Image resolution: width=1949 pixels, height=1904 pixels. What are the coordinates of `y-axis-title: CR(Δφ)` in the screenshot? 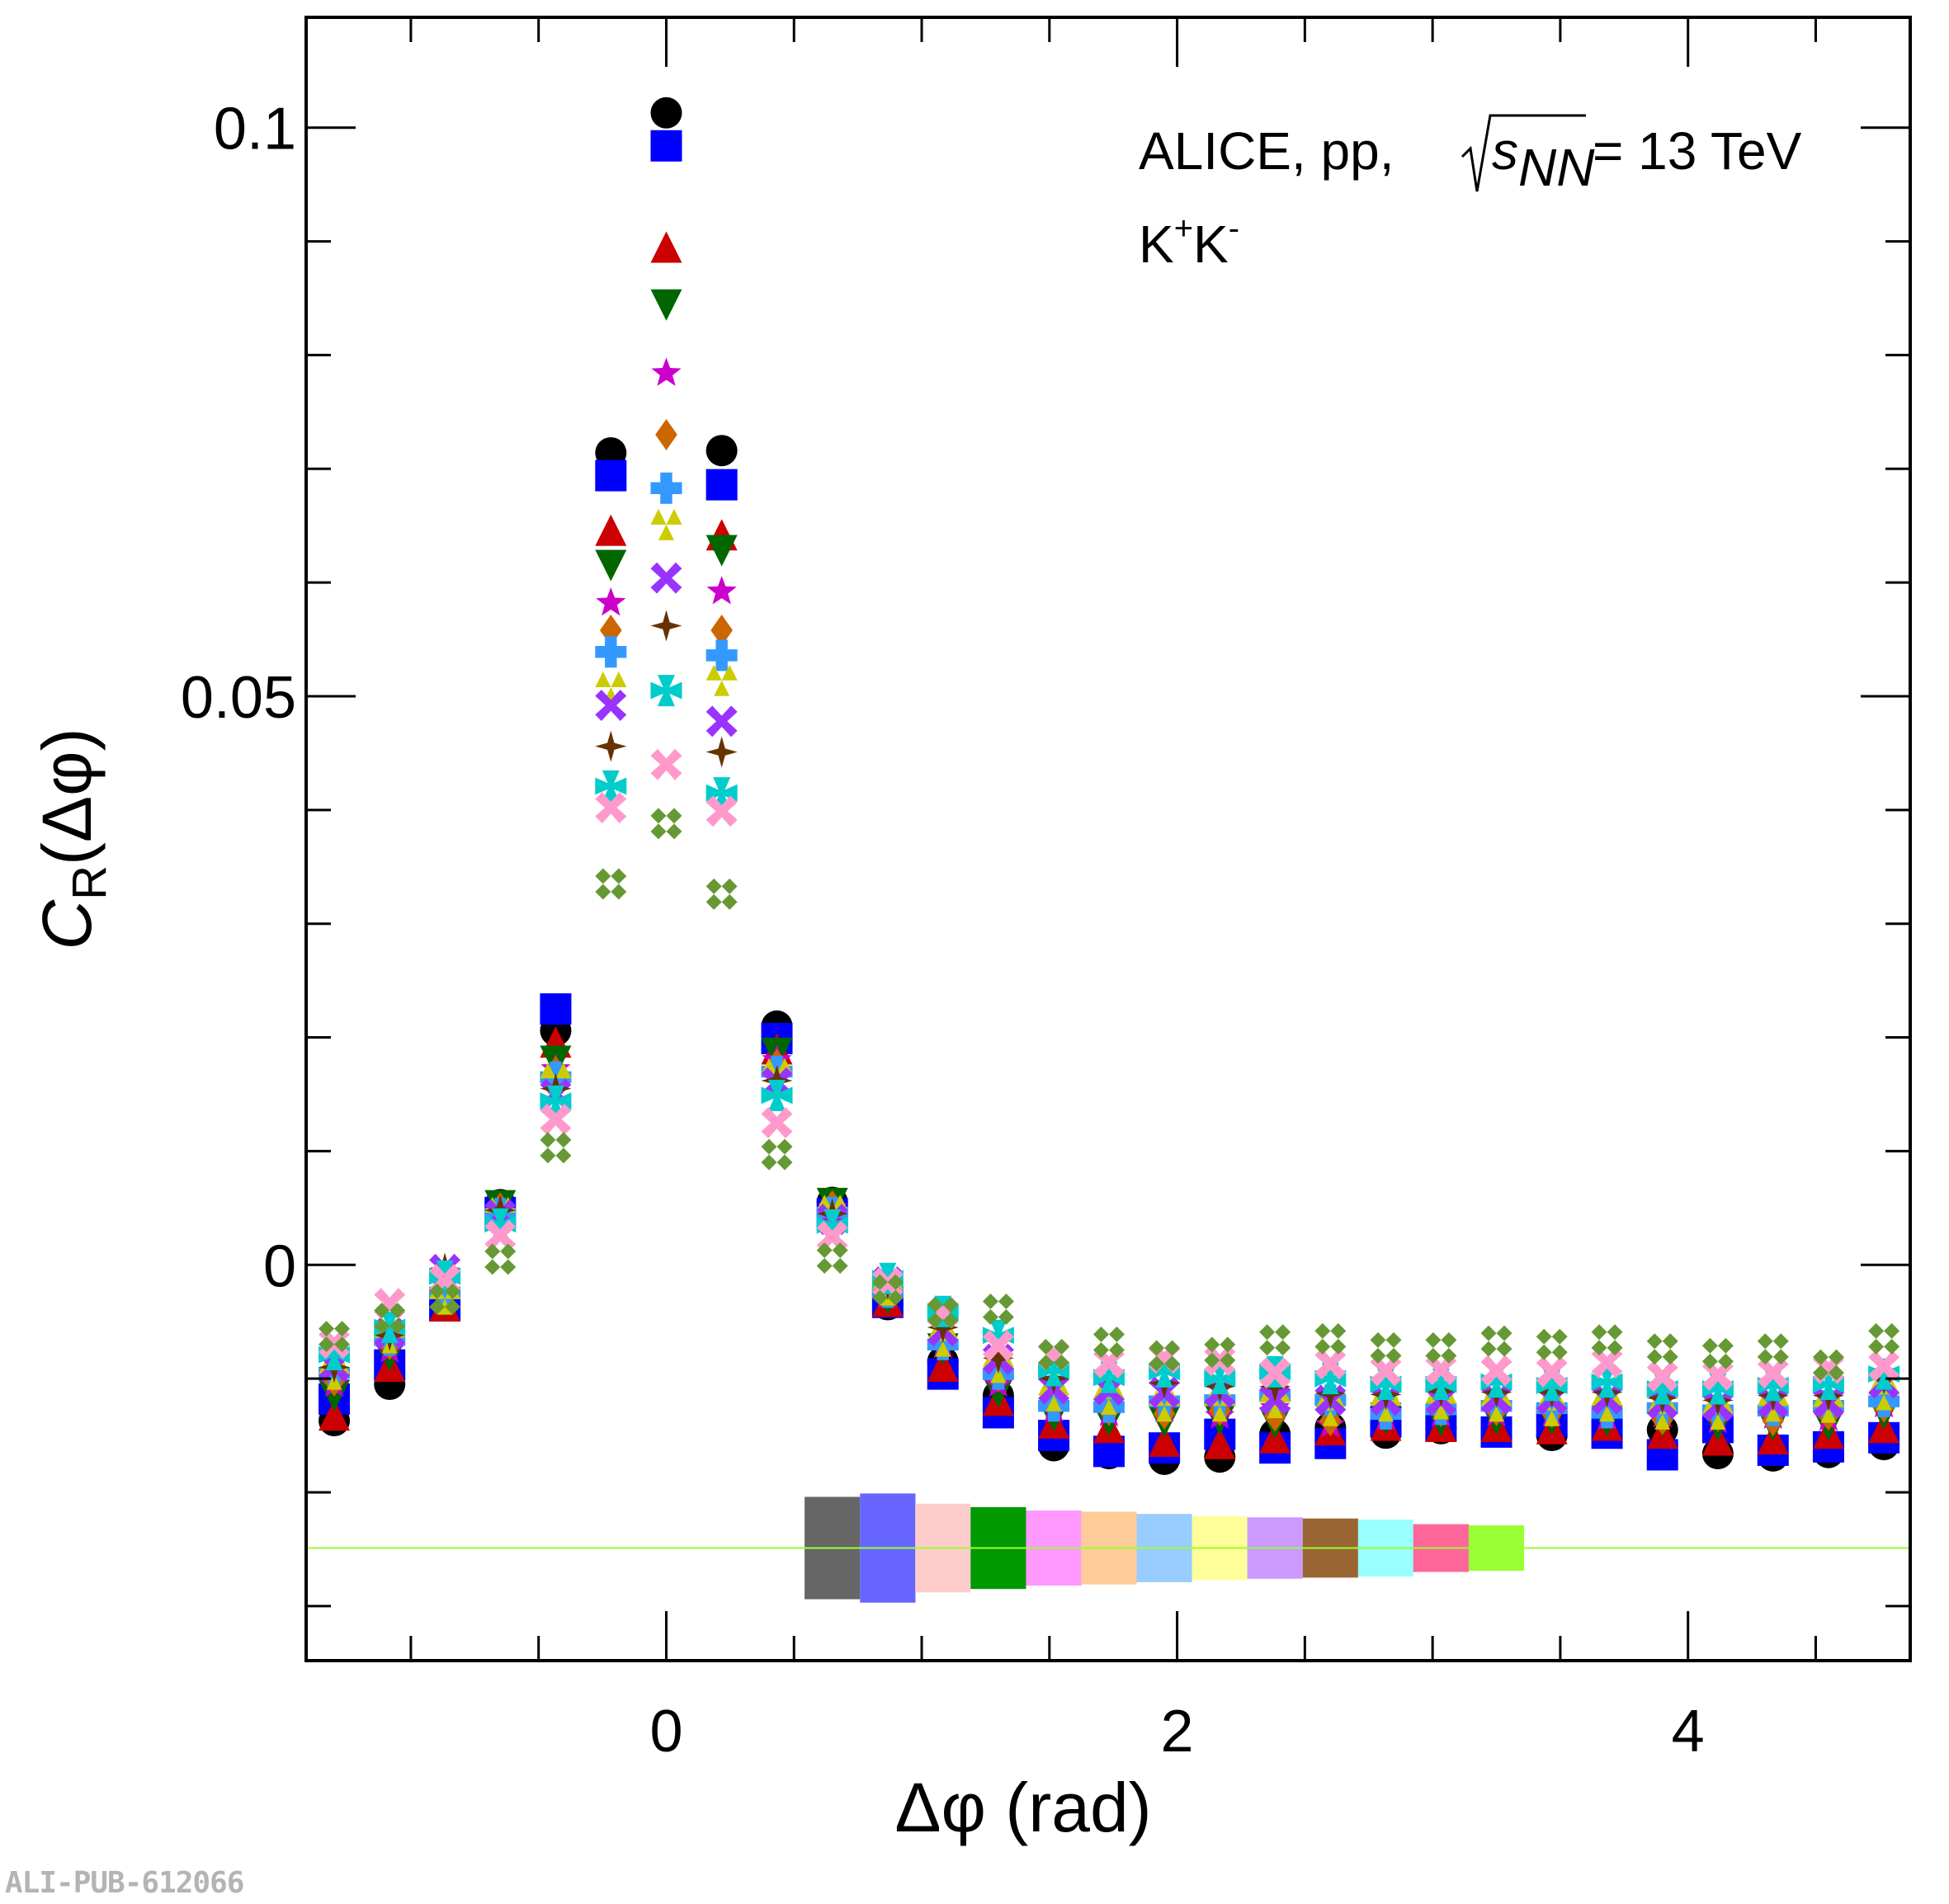 It's located at (72, 839).